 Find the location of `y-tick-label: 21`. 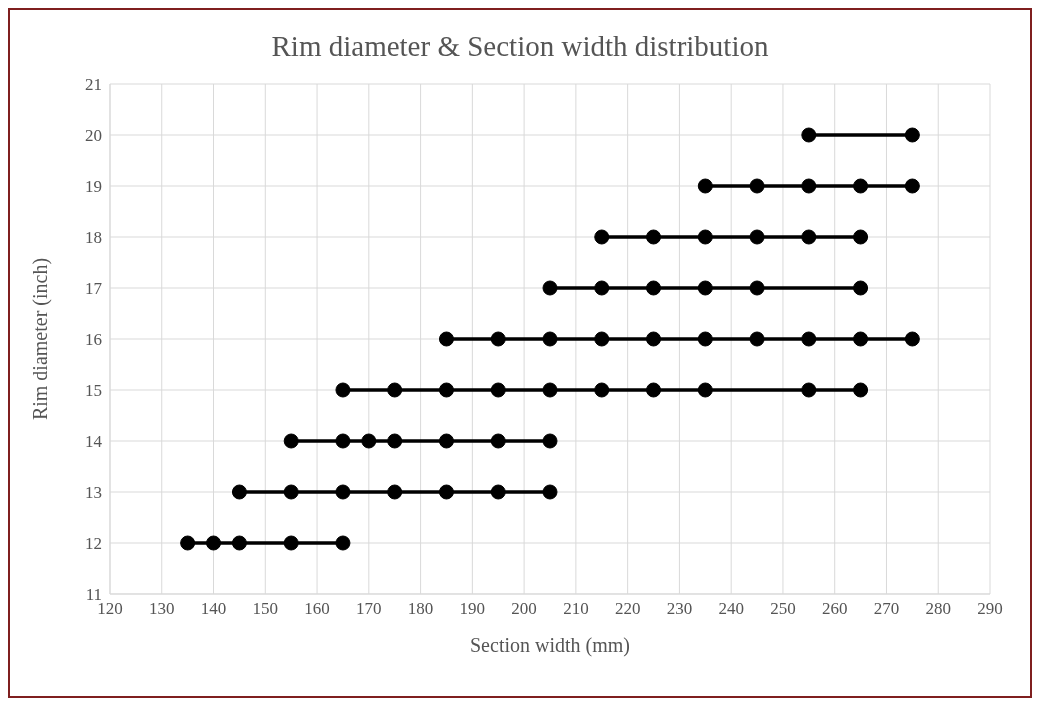

y-tick-label: 21 is located at coordinates (93, 85).